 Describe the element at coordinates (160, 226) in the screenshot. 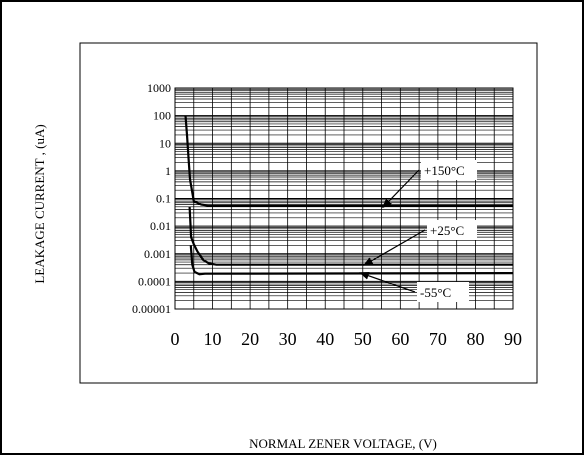

I see `y-tick-label: 0.01` at that location.